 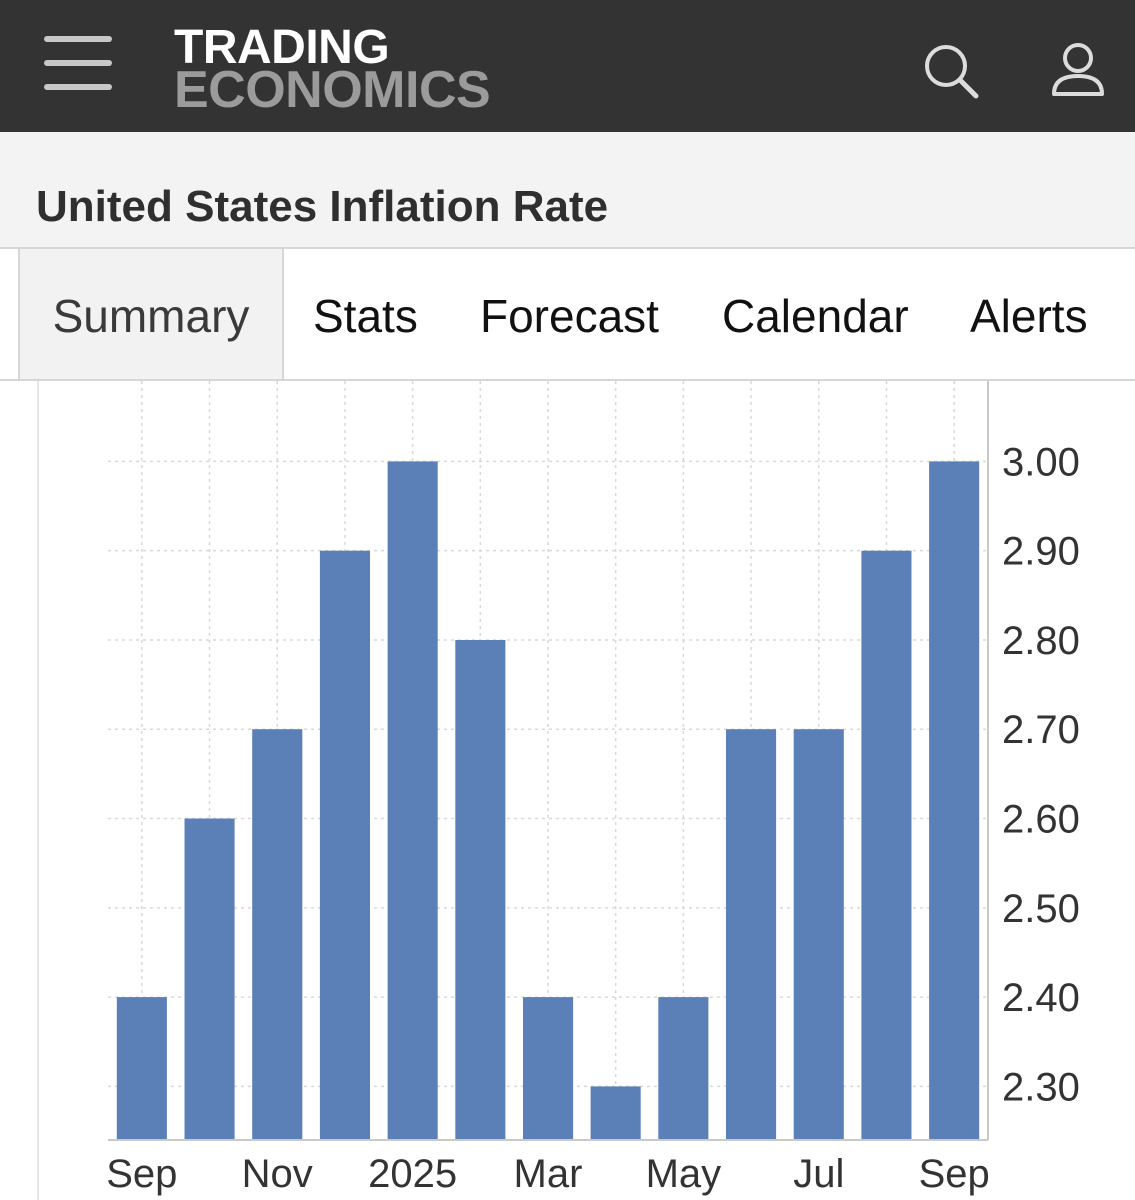 What do you see at coordinates (1041, 730) in the screenshot?
I see `y-tick-label: 2.70` at bounding box center [1041, 730].